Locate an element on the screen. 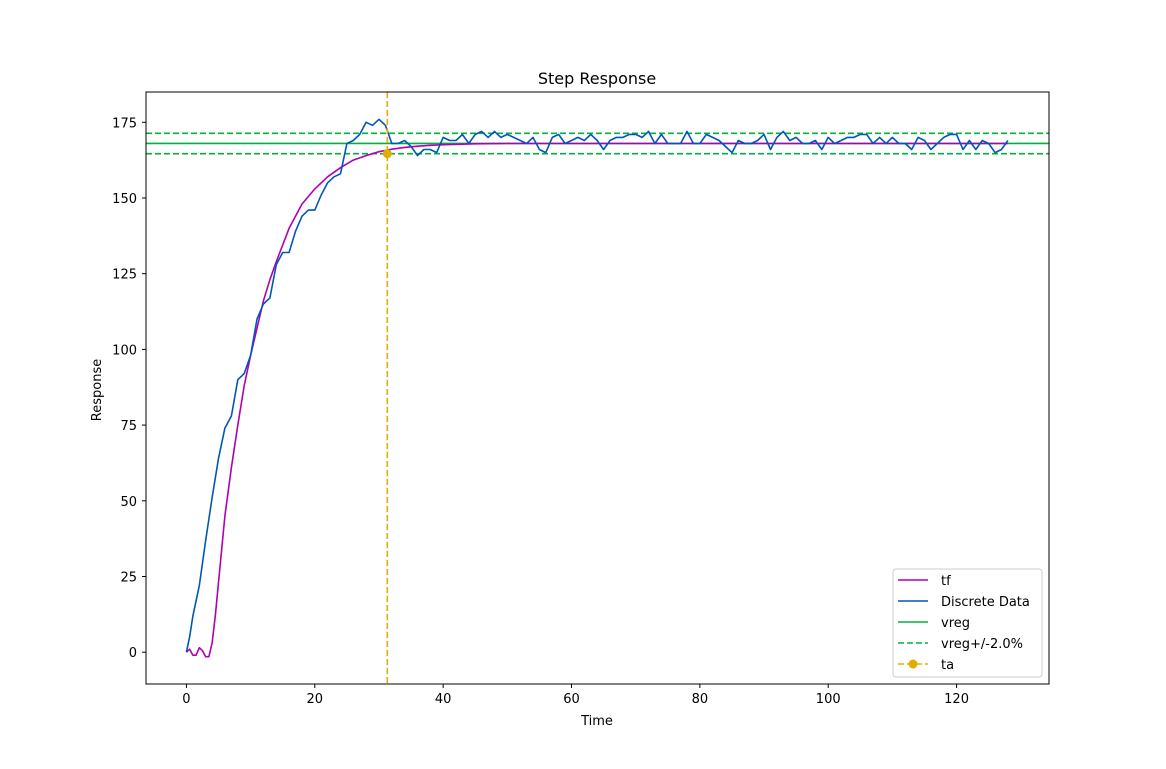 The image size is (1166, 769). legend-label: vreg is located at coordinates (955, 623).